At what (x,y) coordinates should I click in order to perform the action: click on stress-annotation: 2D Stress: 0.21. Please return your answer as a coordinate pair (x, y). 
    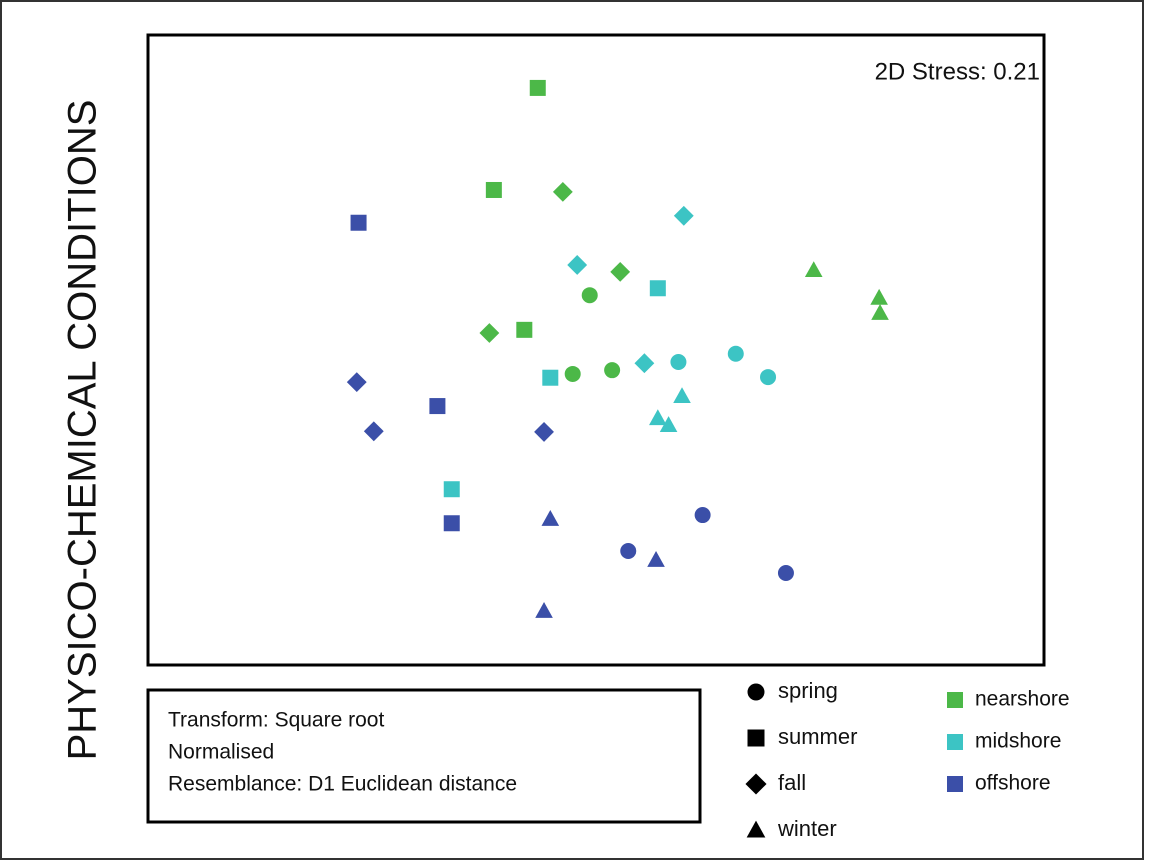
    Looking at the image, I should click on (957, 71).